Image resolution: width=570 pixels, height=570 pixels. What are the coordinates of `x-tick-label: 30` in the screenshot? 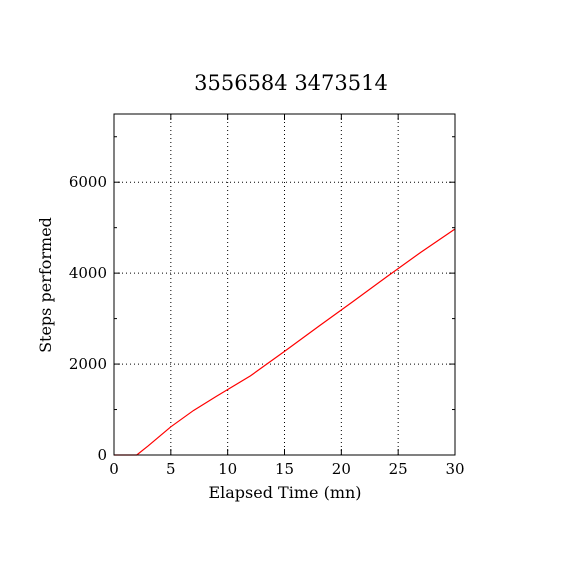 It's located at (454, 469).